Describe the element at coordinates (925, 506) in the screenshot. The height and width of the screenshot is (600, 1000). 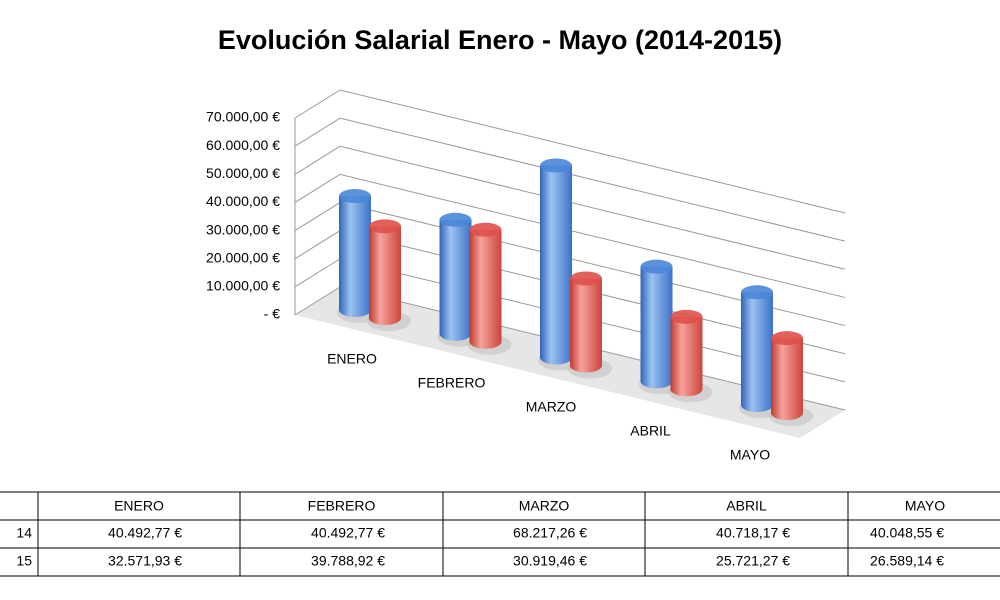
I see `table-header: MAYO` at that location.